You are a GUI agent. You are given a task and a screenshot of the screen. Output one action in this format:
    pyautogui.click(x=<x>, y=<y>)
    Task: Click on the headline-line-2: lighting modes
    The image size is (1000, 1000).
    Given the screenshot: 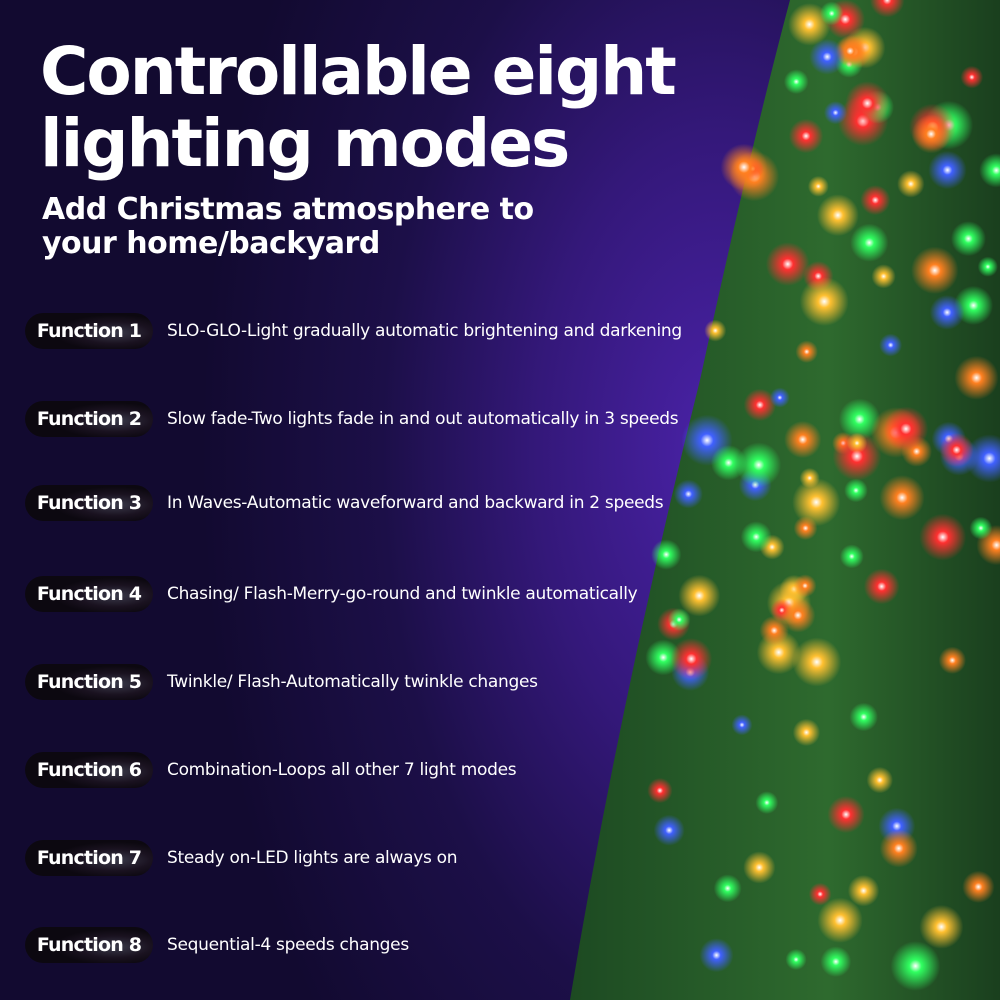 What is the action you would take?
    pyautogui.click(x=305, y=143)
    